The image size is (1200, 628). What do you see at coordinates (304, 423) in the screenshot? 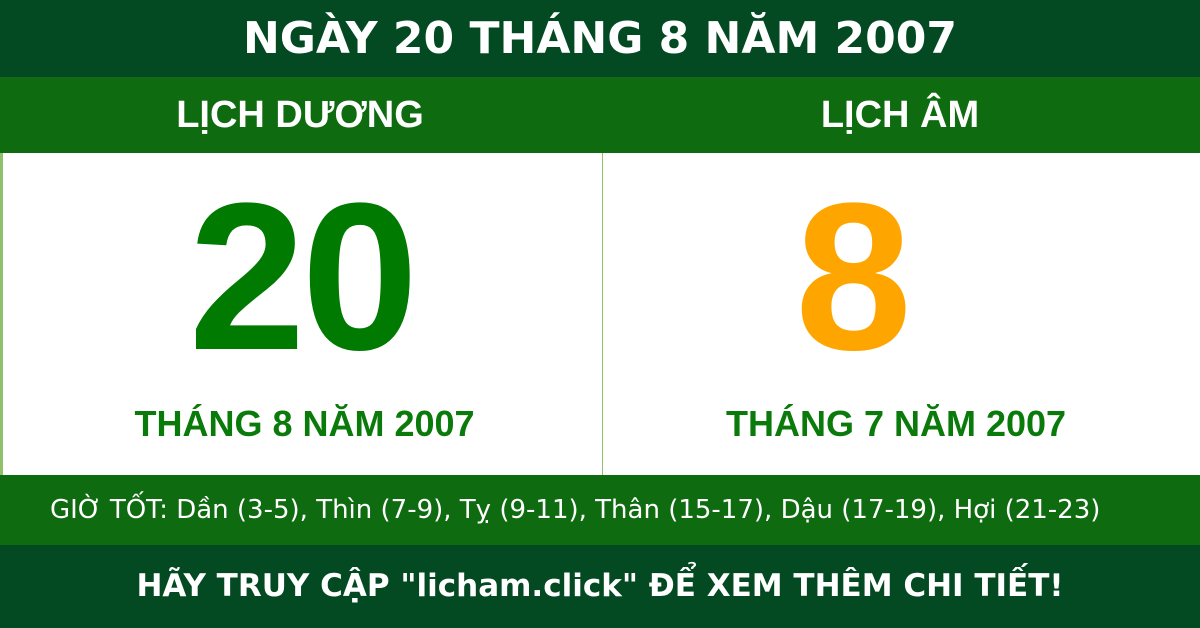
I see `solar-month-year: THÁNG 8 NĂM 2007` at bounding box center [304, 423].